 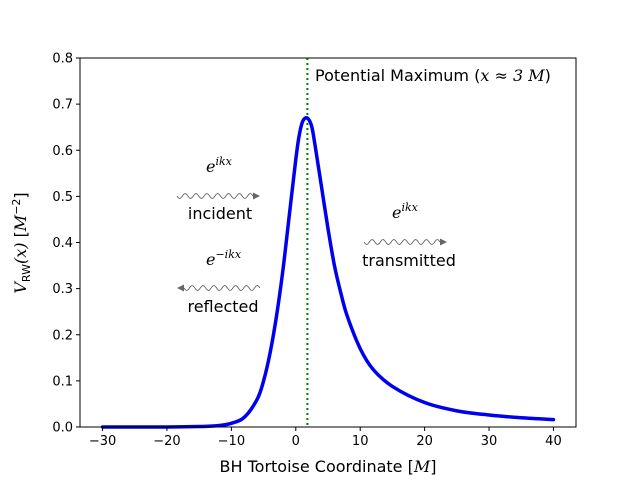 What do you see at coordinates (405, 211) in the screenshot?
I see `transmitted-wave-formula: eikx` at bounding box center [405, 211].